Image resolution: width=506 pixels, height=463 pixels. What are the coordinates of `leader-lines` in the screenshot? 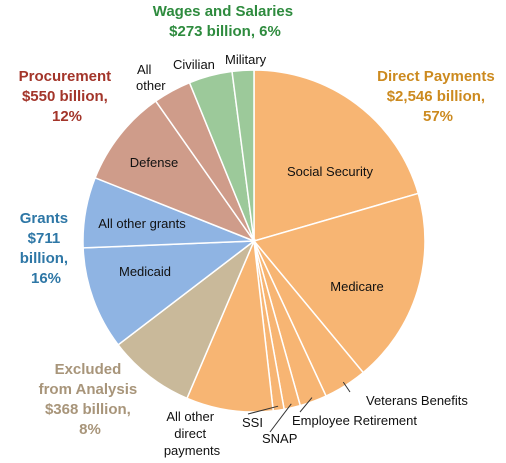 It's located at (299, 407).